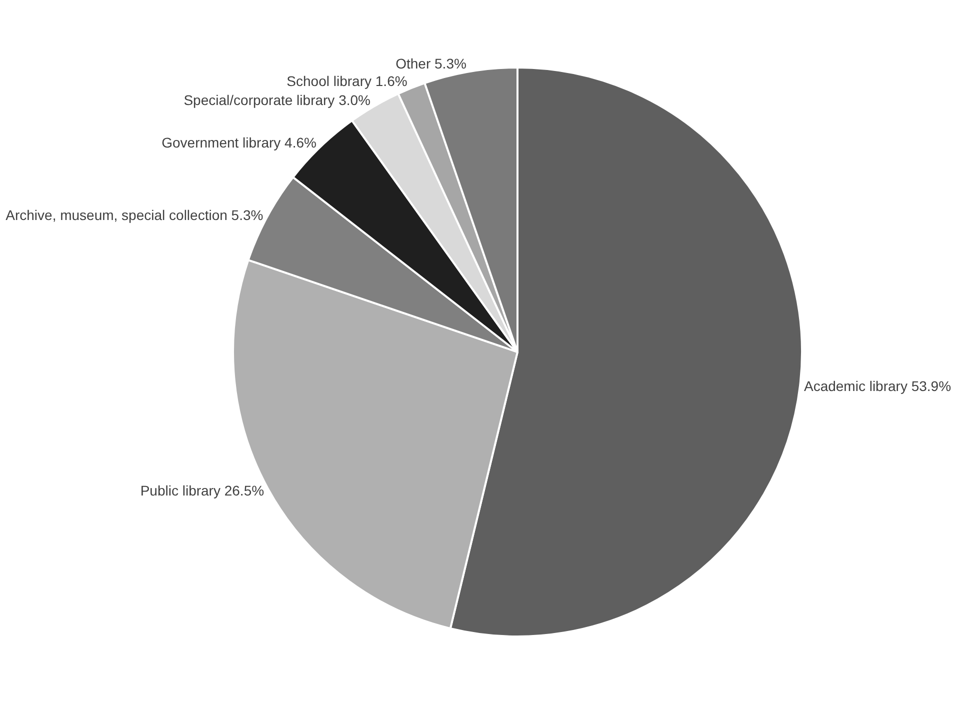  I want to click on slice-label: Archive, museum, special collection 5.3%, so click(135, 214).